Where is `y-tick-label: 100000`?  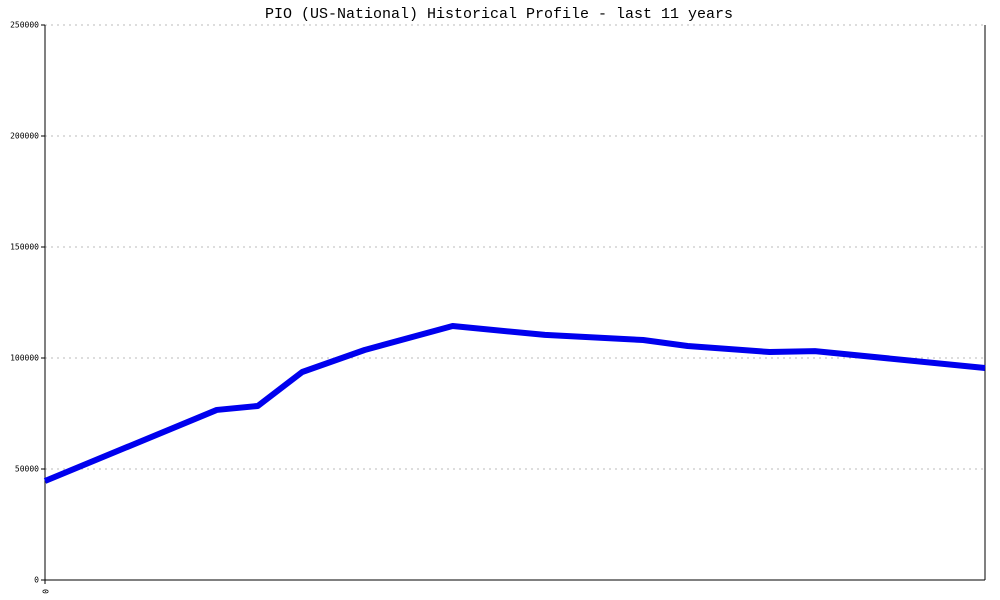 y-tick-label: 100000 is located at coordinates (24, 358).